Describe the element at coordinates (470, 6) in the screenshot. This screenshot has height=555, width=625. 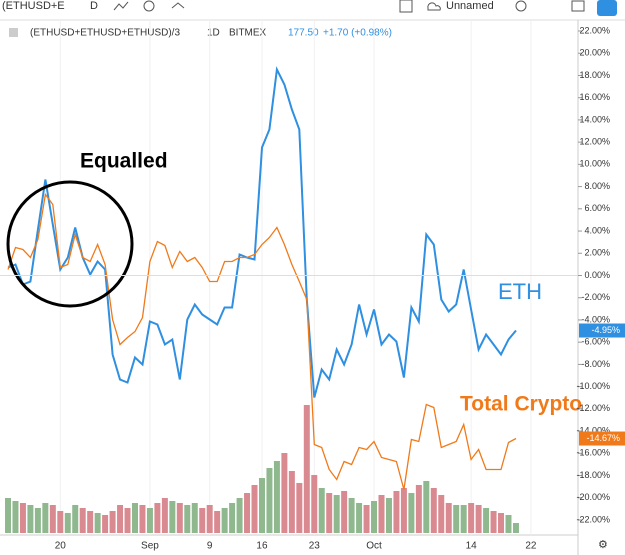
I see `layout-name: Unnamed` at that location.